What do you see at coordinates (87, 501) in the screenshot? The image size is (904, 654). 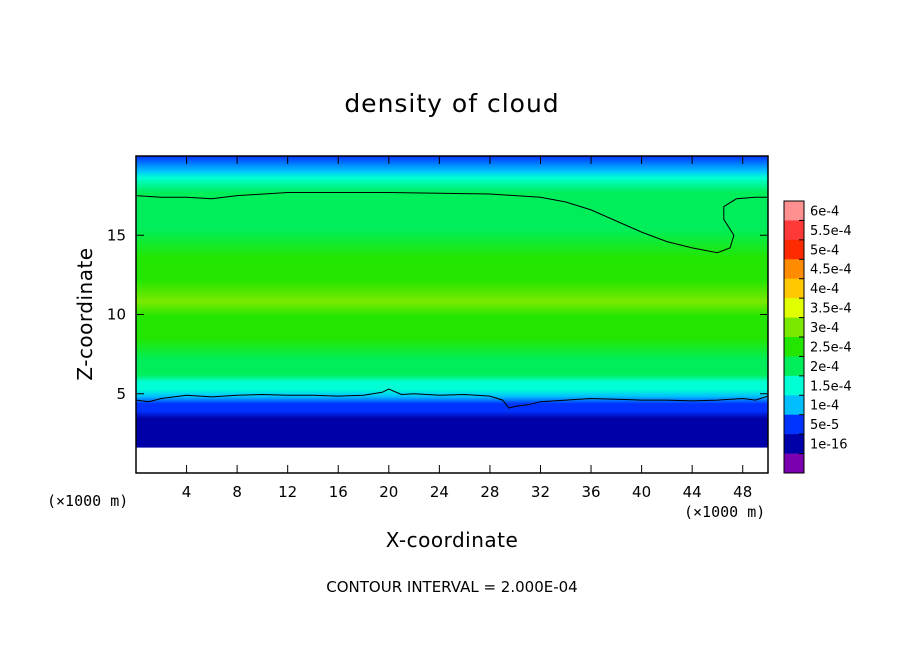 I see `y-axis-unit: (×1000 m)` at bounding box center [87, 501].